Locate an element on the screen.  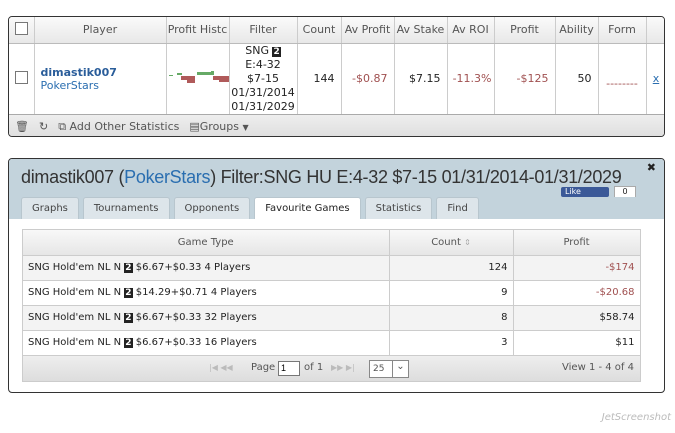
count-value: 144 is located at coordinates (319, 79).